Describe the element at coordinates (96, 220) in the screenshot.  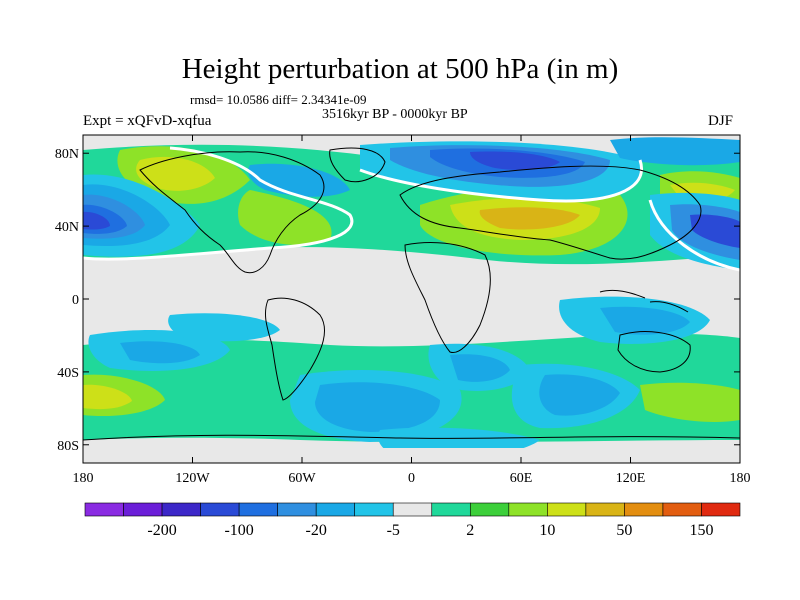
I see `contour-low-pacific-e` at that location.